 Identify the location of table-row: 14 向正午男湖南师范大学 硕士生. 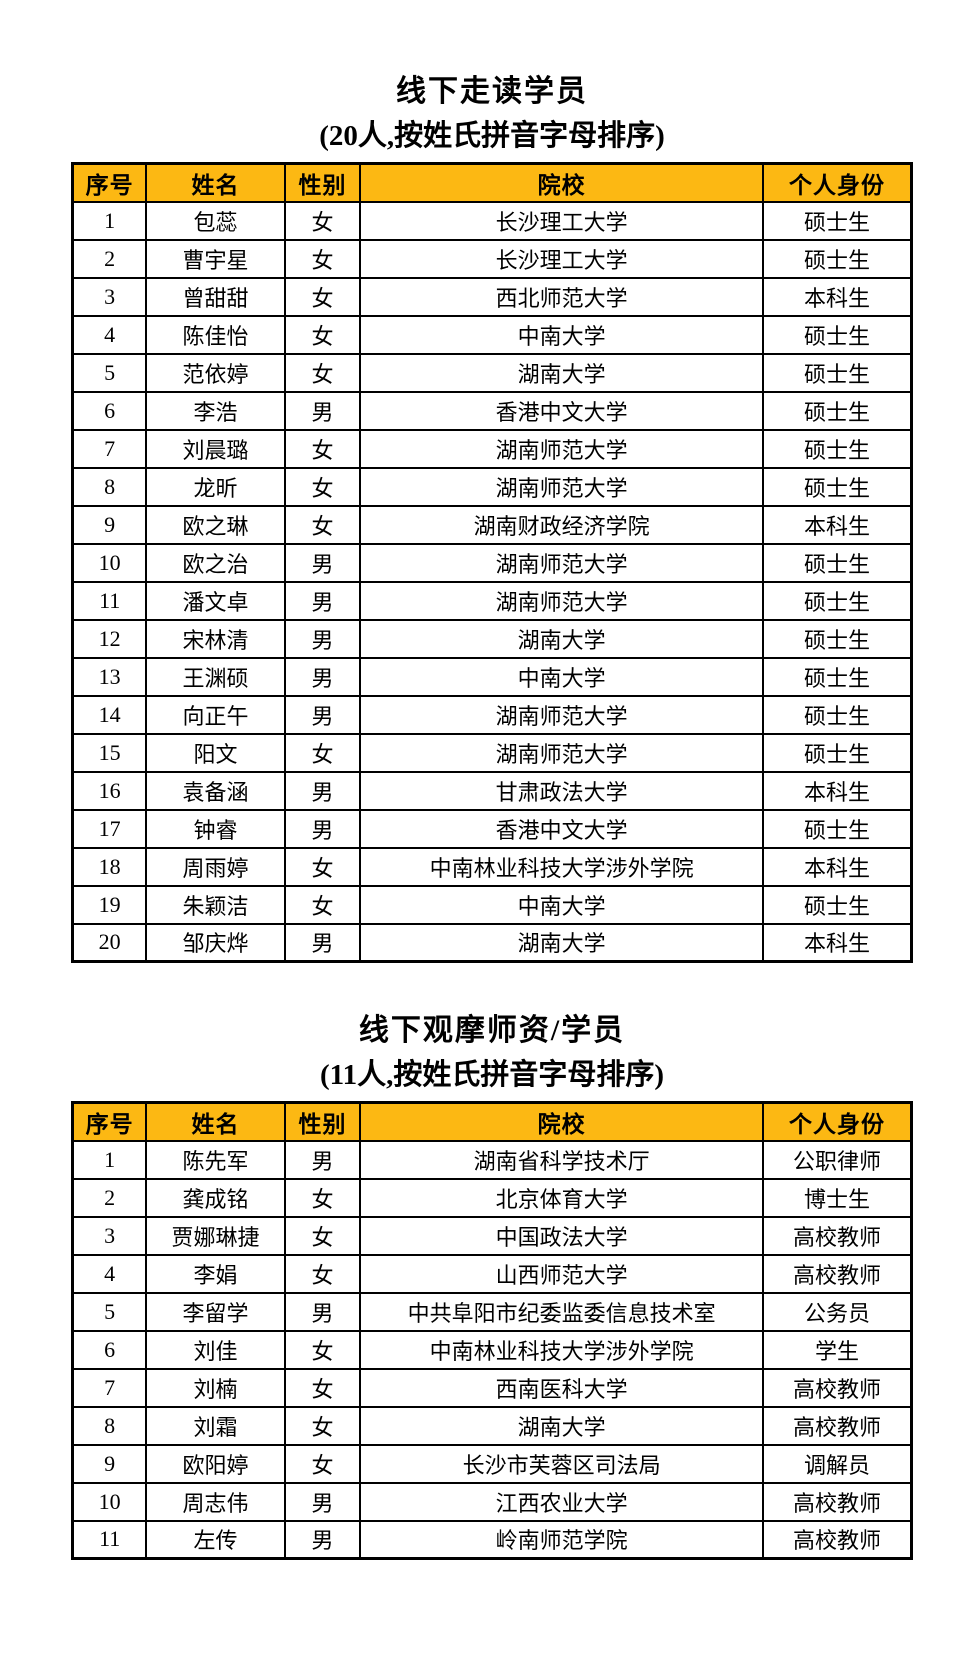
(492, 714).